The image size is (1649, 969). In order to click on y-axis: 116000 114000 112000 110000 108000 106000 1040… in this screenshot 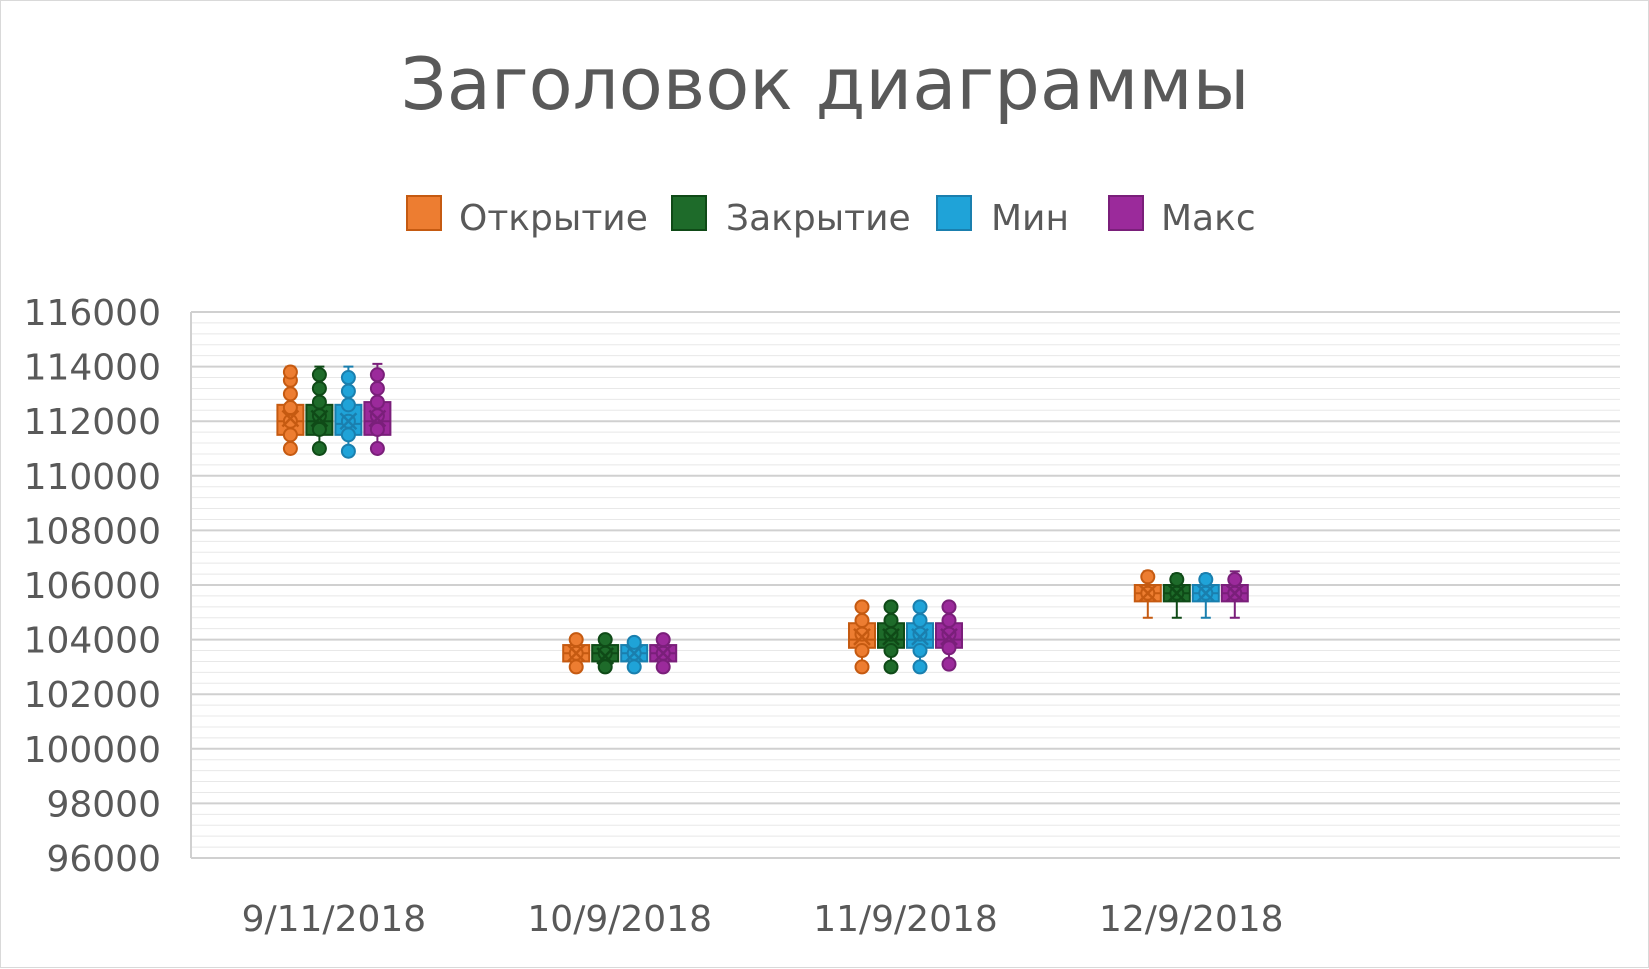, I will do `click(108, 586)`.